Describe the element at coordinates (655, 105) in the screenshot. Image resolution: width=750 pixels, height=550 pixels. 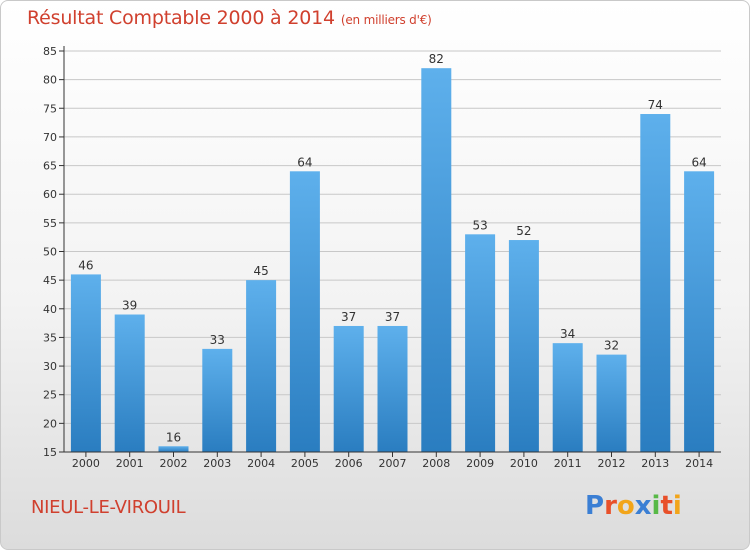
I see `bar-value-label: 74` at that location.